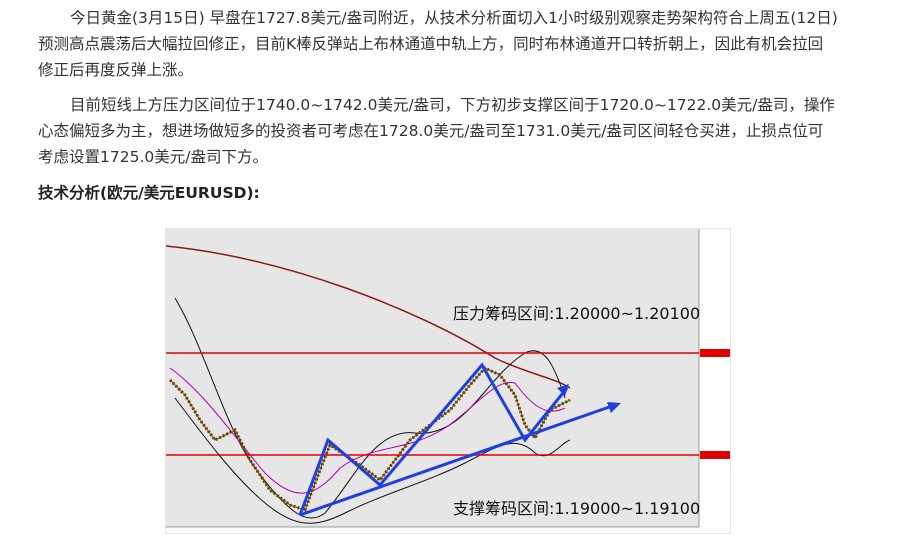  I want to click on bollinger-lower, so click(372, 460).